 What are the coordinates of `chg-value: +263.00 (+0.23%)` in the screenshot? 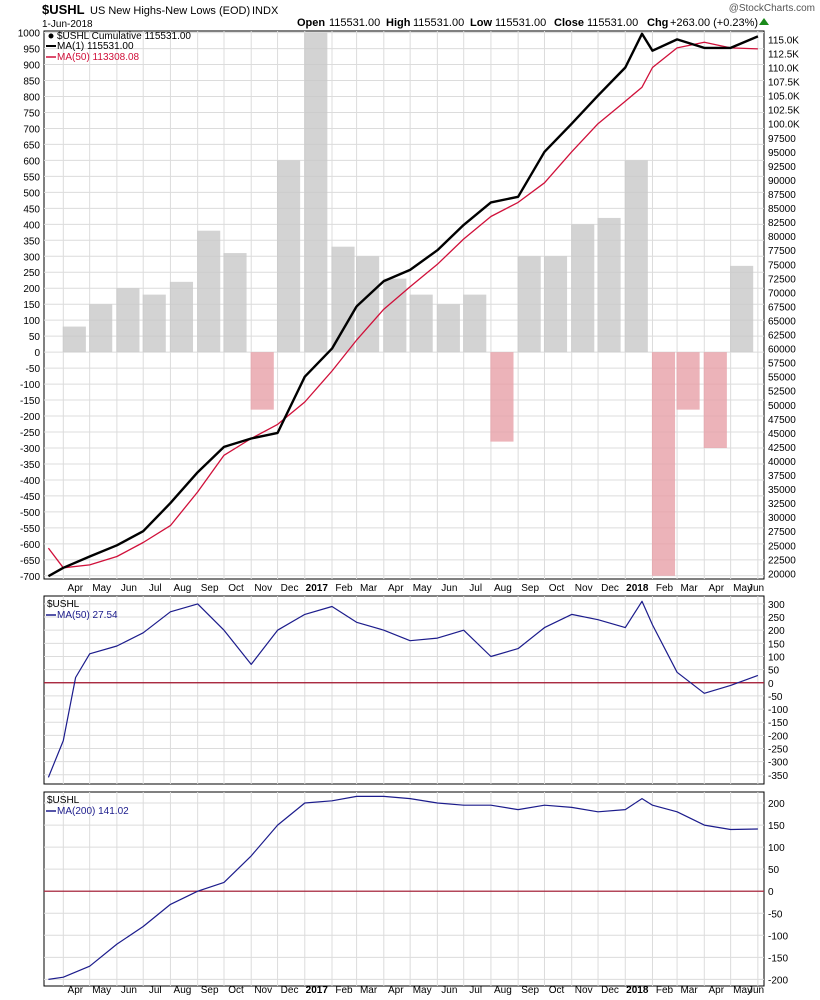 It's located at (714, 23).